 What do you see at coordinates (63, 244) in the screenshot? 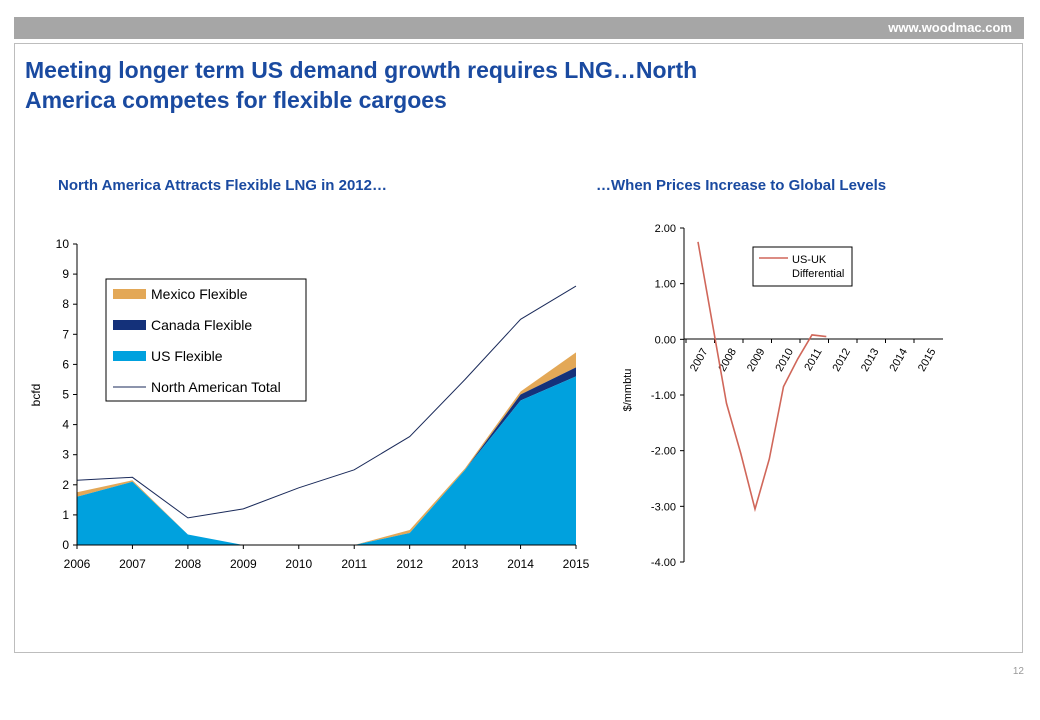
I see `y-tick-label: 10` at bounding box center [63, 244].